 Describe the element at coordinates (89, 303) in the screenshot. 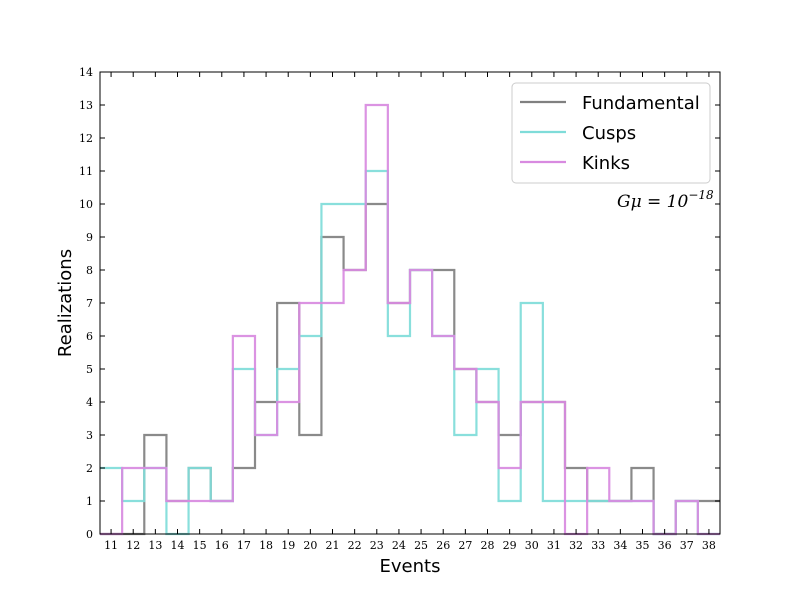

I see `y-tick-label: 7` at that location.